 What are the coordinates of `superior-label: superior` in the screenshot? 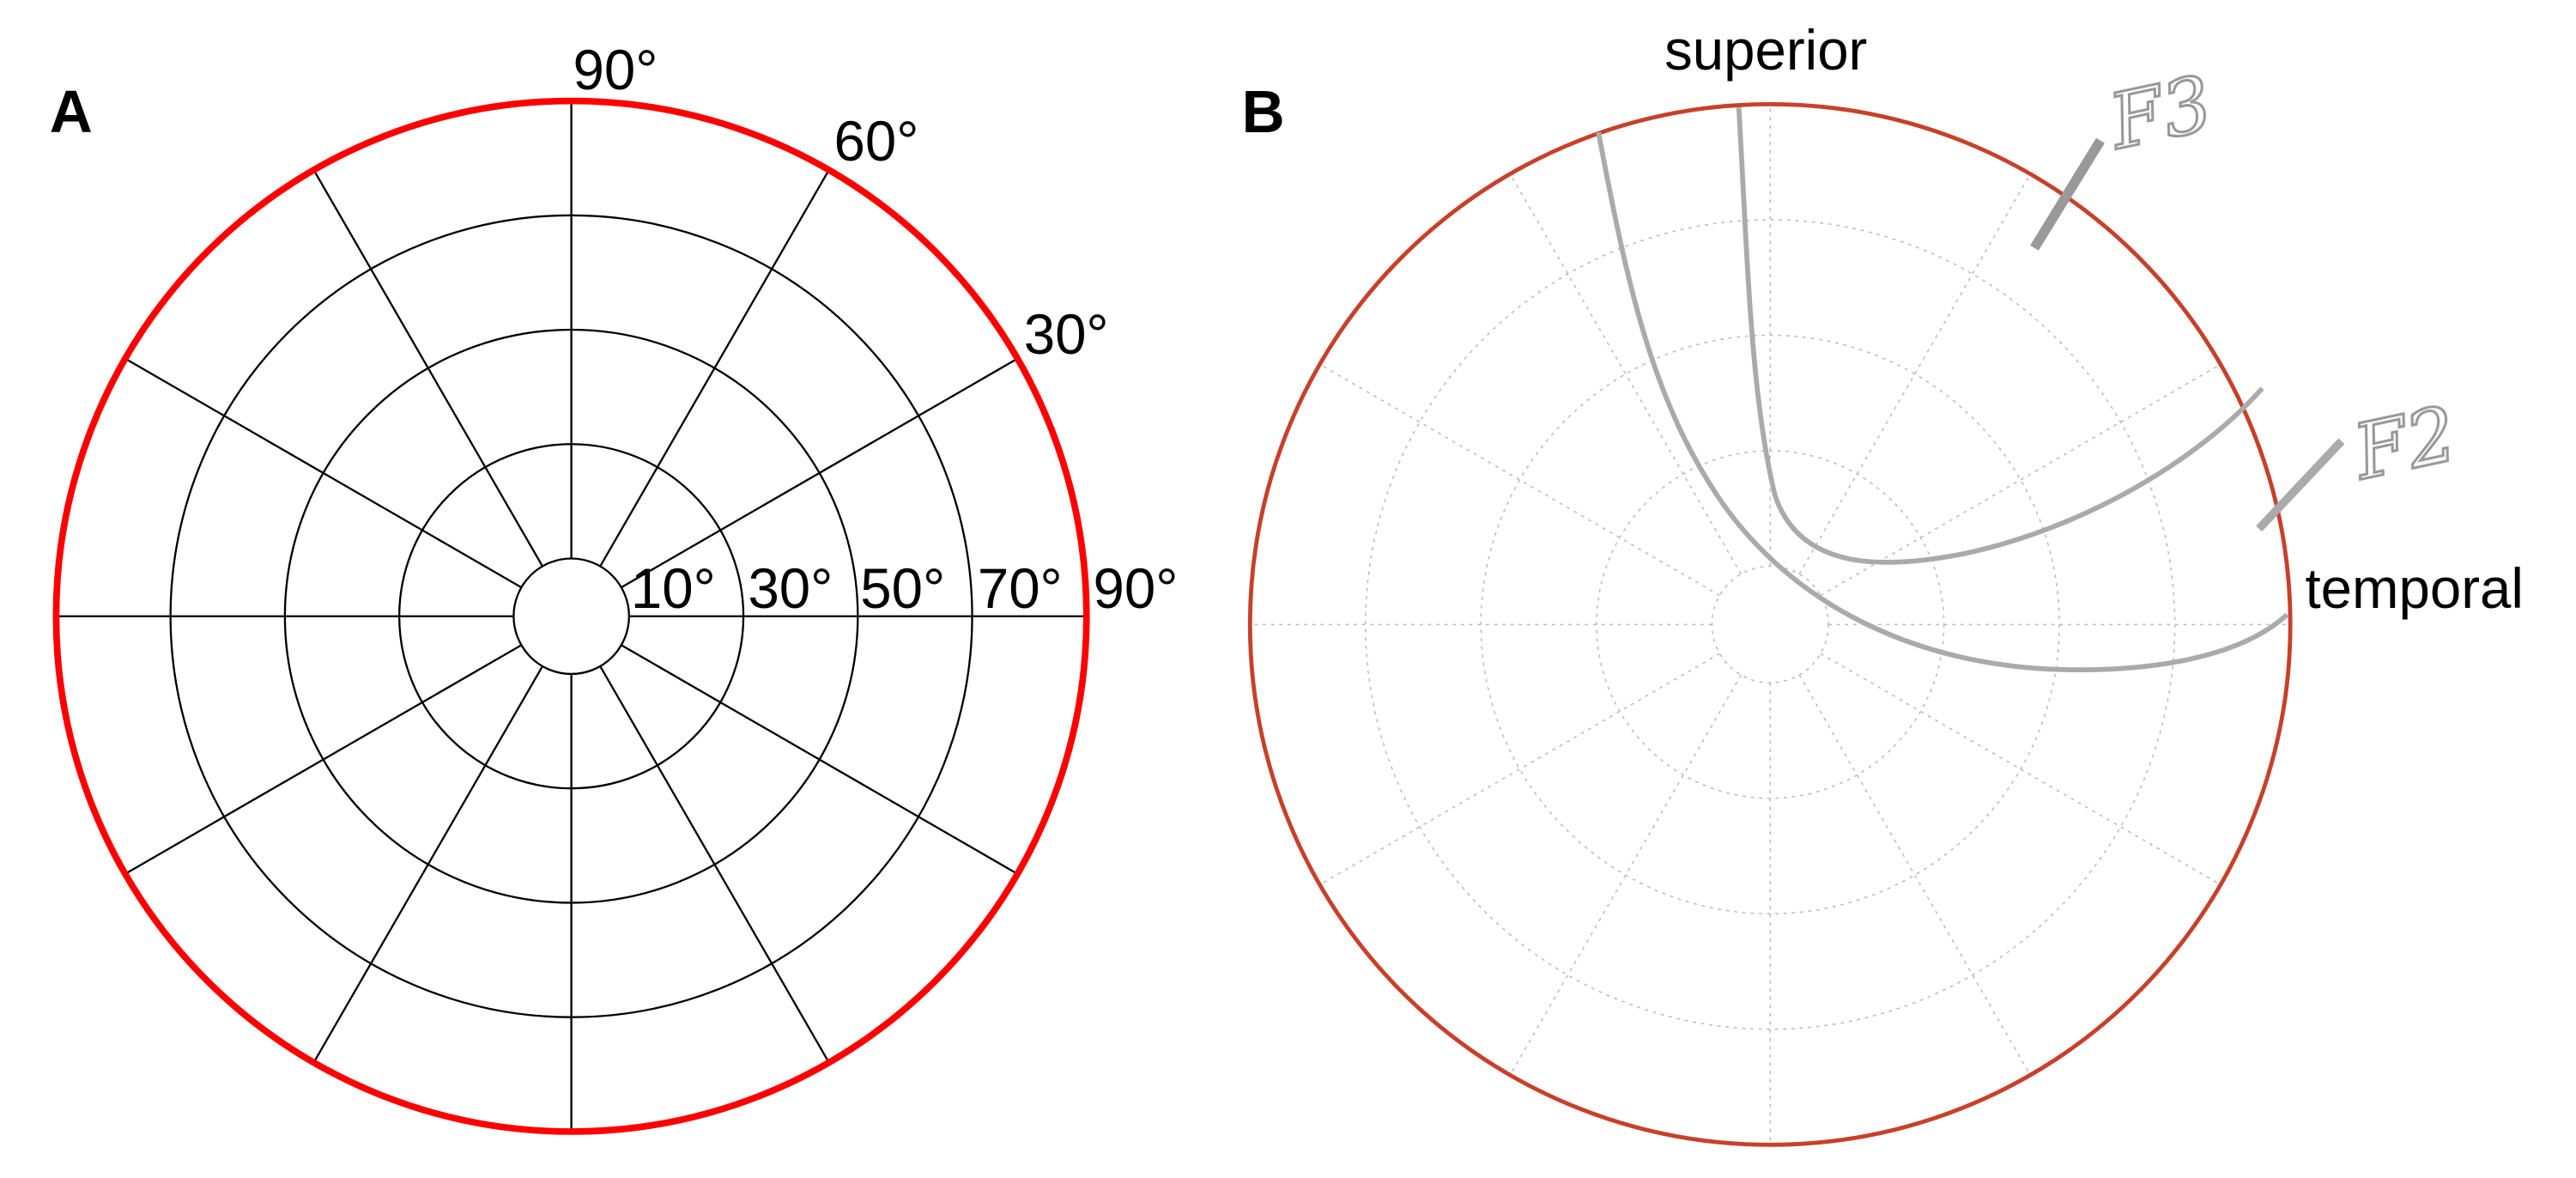 It's located at (1765, 51).